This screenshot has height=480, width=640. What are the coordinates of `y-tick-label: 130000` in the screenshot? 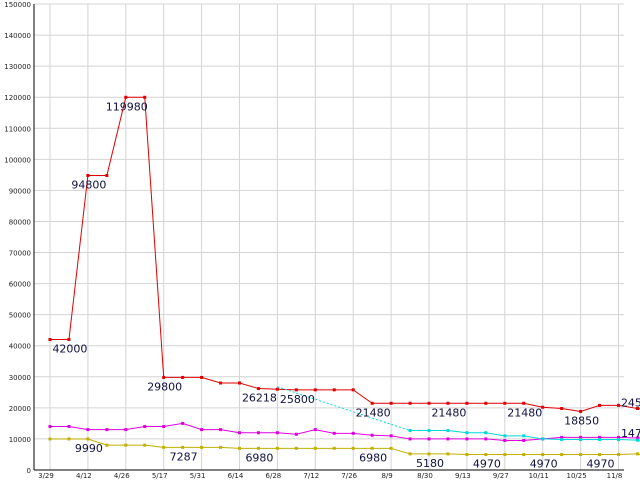 It's located at (17, 67).